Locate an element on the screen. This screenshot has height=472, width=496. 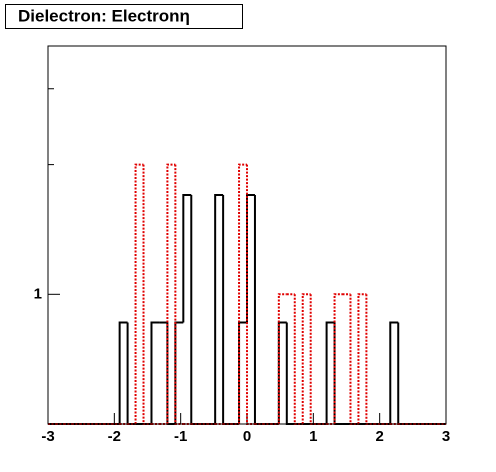
x-tick-label: 3 is located at coordinates (446, 436).